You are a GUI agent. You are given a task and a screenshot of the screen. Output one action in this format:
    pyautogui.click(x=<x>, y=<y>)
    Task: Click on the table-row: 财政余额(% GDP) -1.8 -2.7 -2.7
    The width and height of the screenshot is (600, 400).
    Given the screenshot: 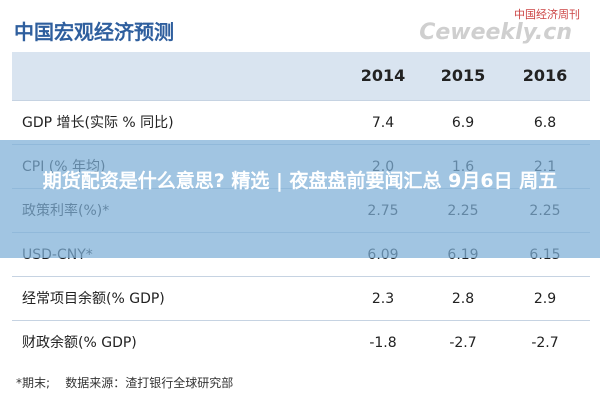 What is the action you would take?
    pyautogui.click(x=301, y=342)
    